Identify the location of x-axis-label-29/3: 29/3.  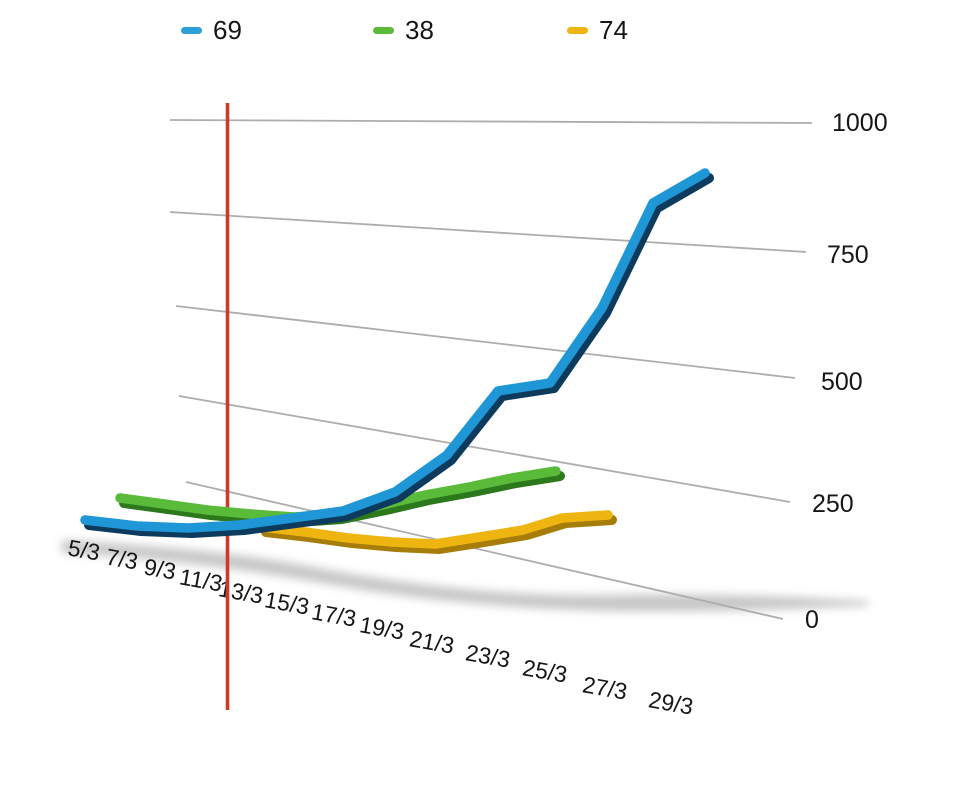
(671, 702).